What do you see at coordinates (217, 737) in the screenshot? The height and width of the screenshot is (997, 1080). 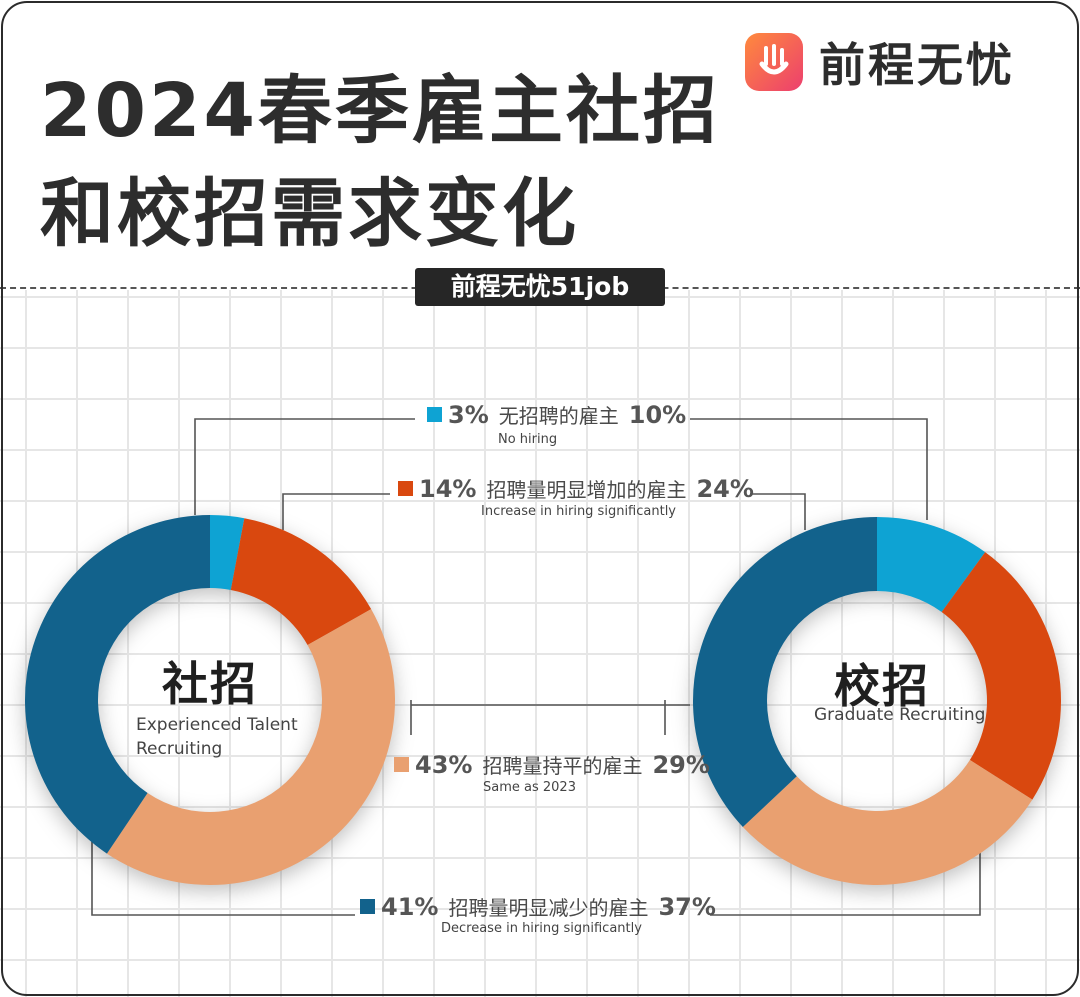 I see `social-center-subtitle: Experienced Talent Recruiting` at bounding box center [217, 737].